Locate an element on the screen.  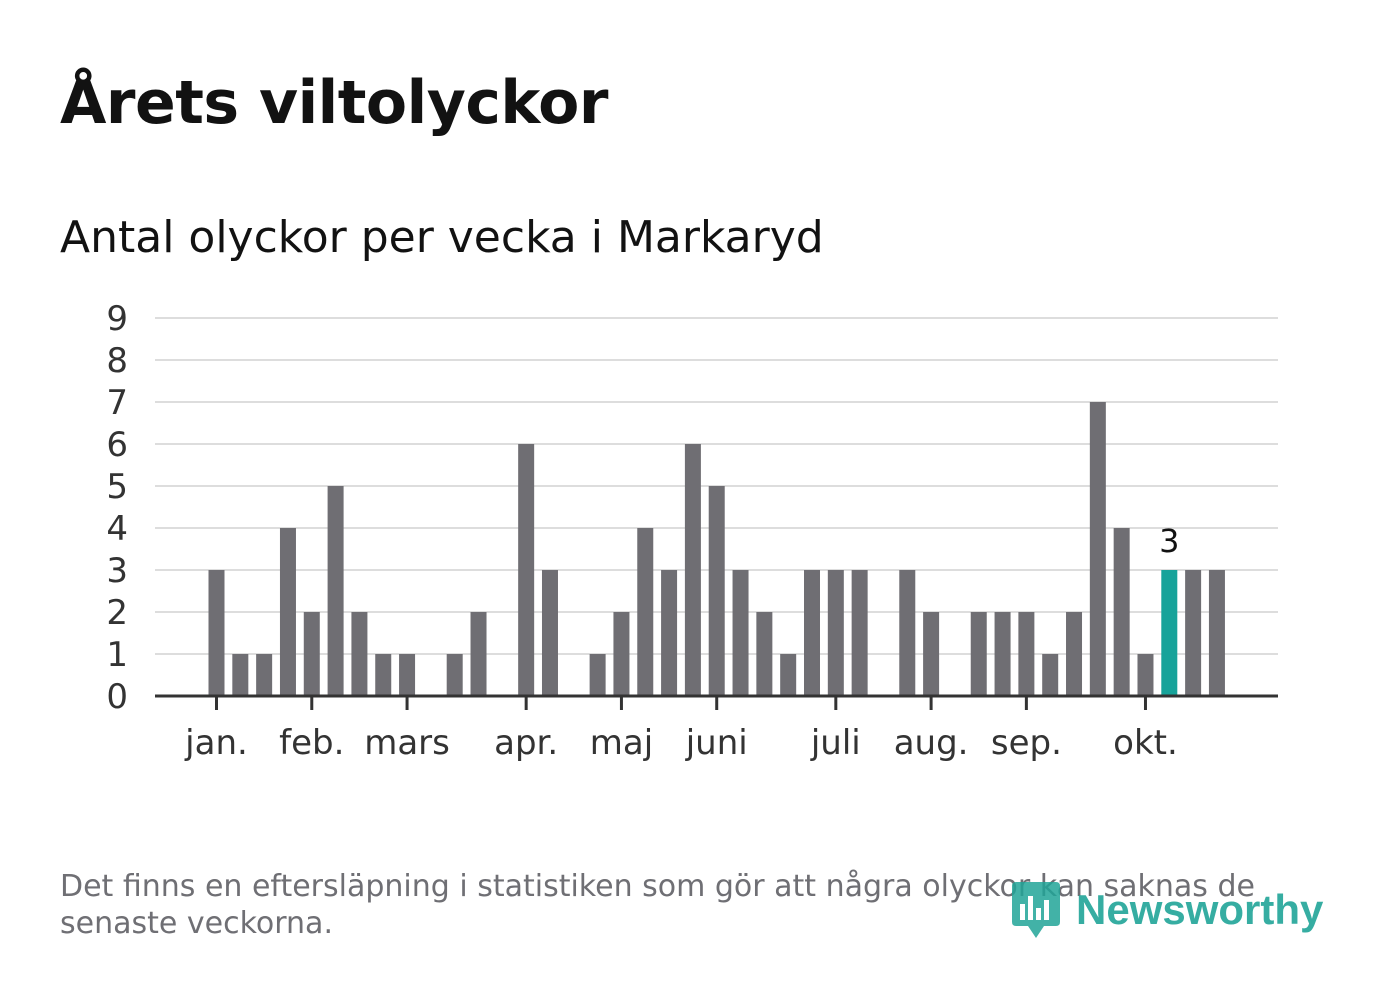
x-tick-label: feb. is located at coordinates (311, 743).